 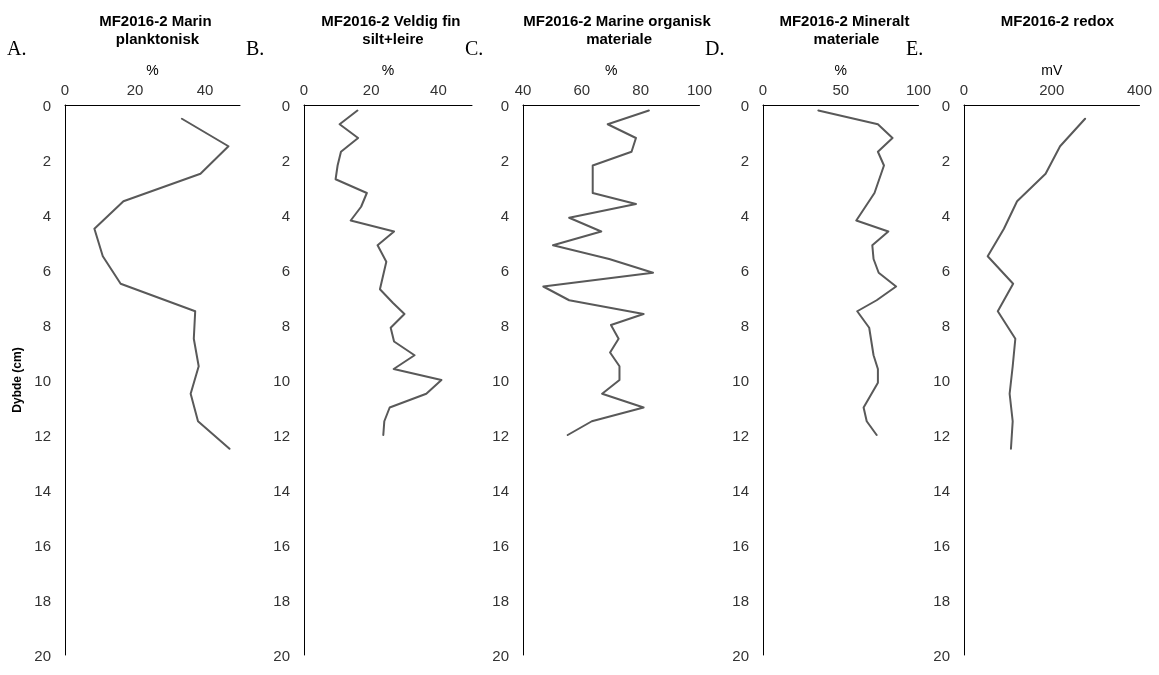 What do you see at coordinates (17, 380) in the screenshot?
I see `y-axis-title: Dybde (cm)` at bounding box center [17, 380].